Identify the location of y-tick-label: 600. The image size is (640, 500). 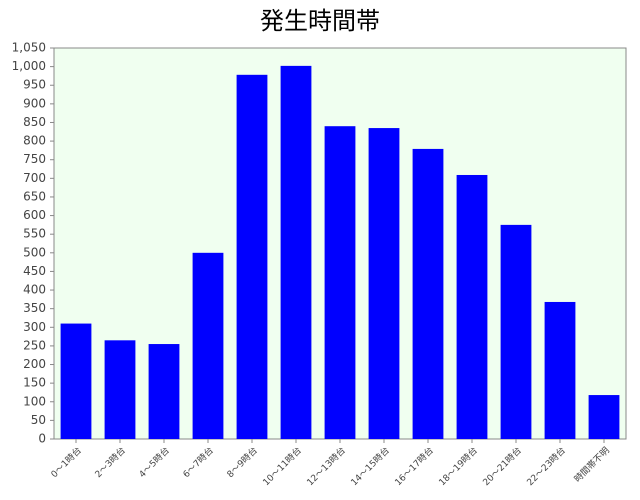
(34, 215).